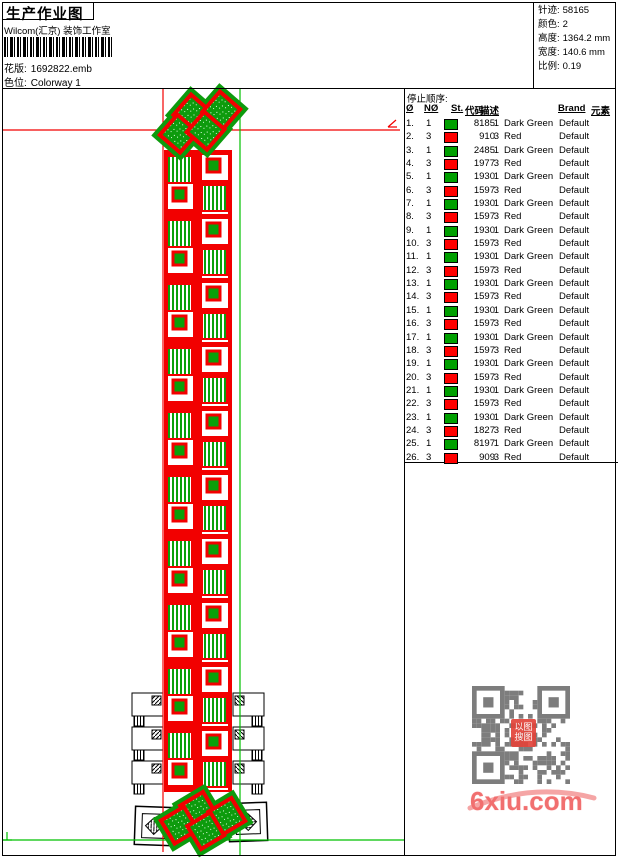  I want to click on stat-item: 高度: 1364.2 mm, so click(578, 39).